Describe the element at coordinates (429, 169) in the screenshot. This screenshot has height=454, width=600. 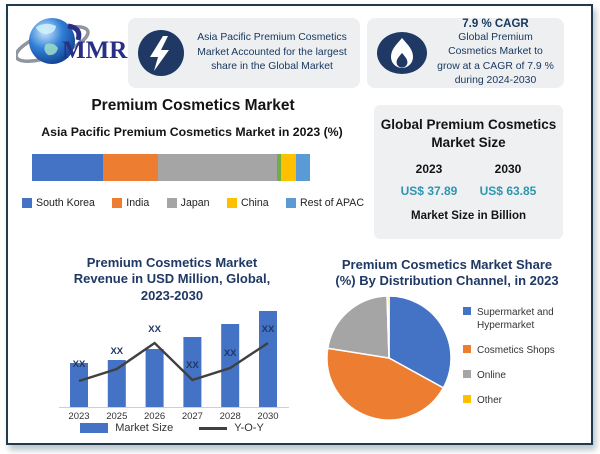
I see `market-size-year-2023: 2023` at that location.